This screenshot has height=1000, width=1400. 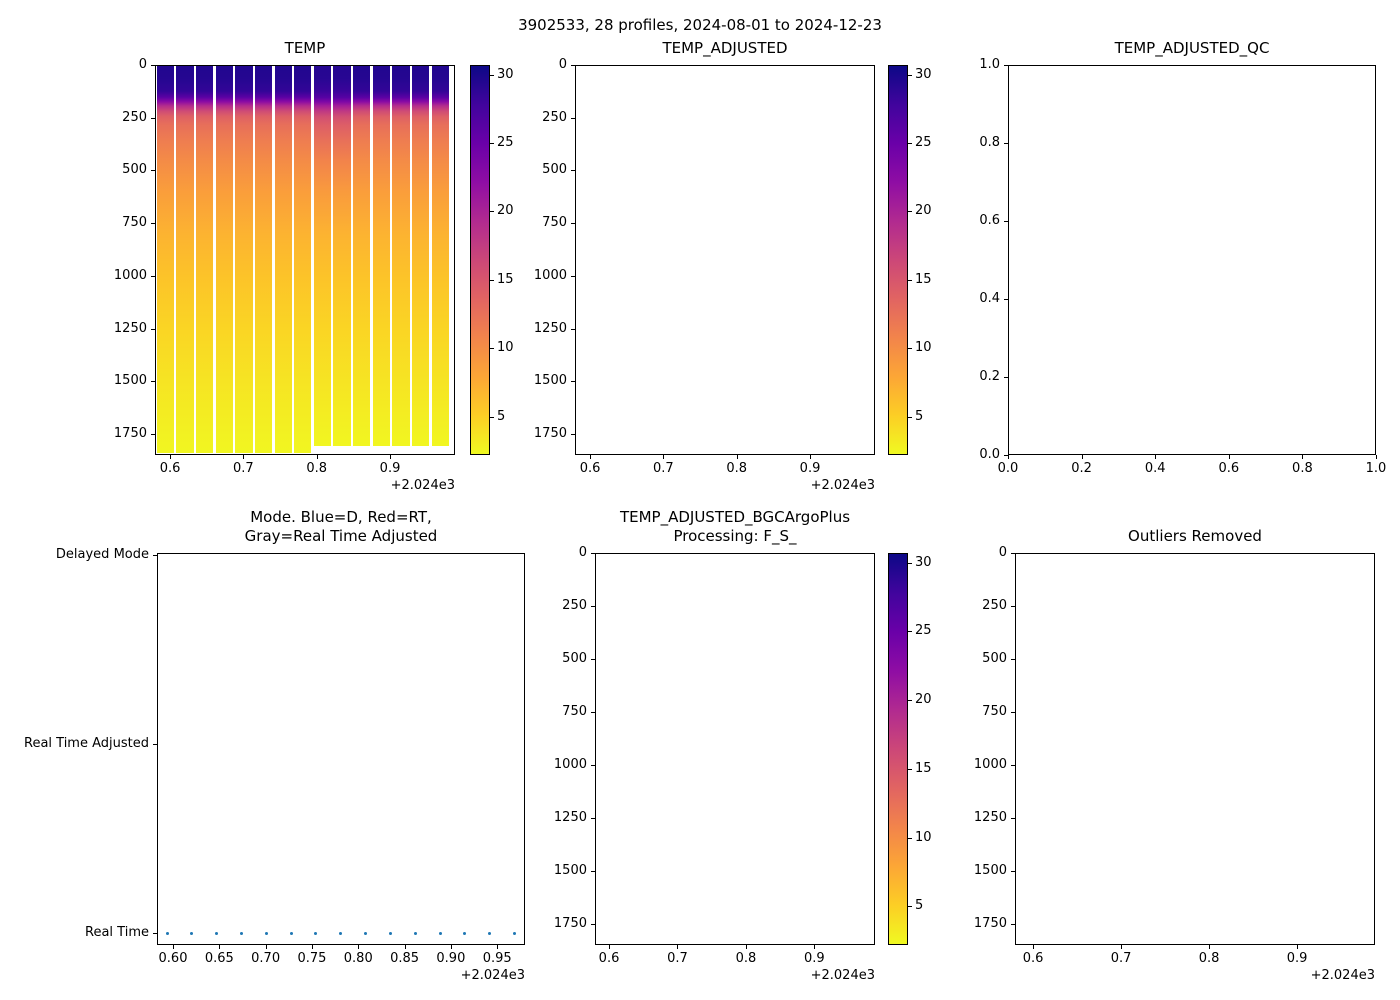 I want to click on x-axis-offset: +2.024e3, so click(x=1342, y=975).